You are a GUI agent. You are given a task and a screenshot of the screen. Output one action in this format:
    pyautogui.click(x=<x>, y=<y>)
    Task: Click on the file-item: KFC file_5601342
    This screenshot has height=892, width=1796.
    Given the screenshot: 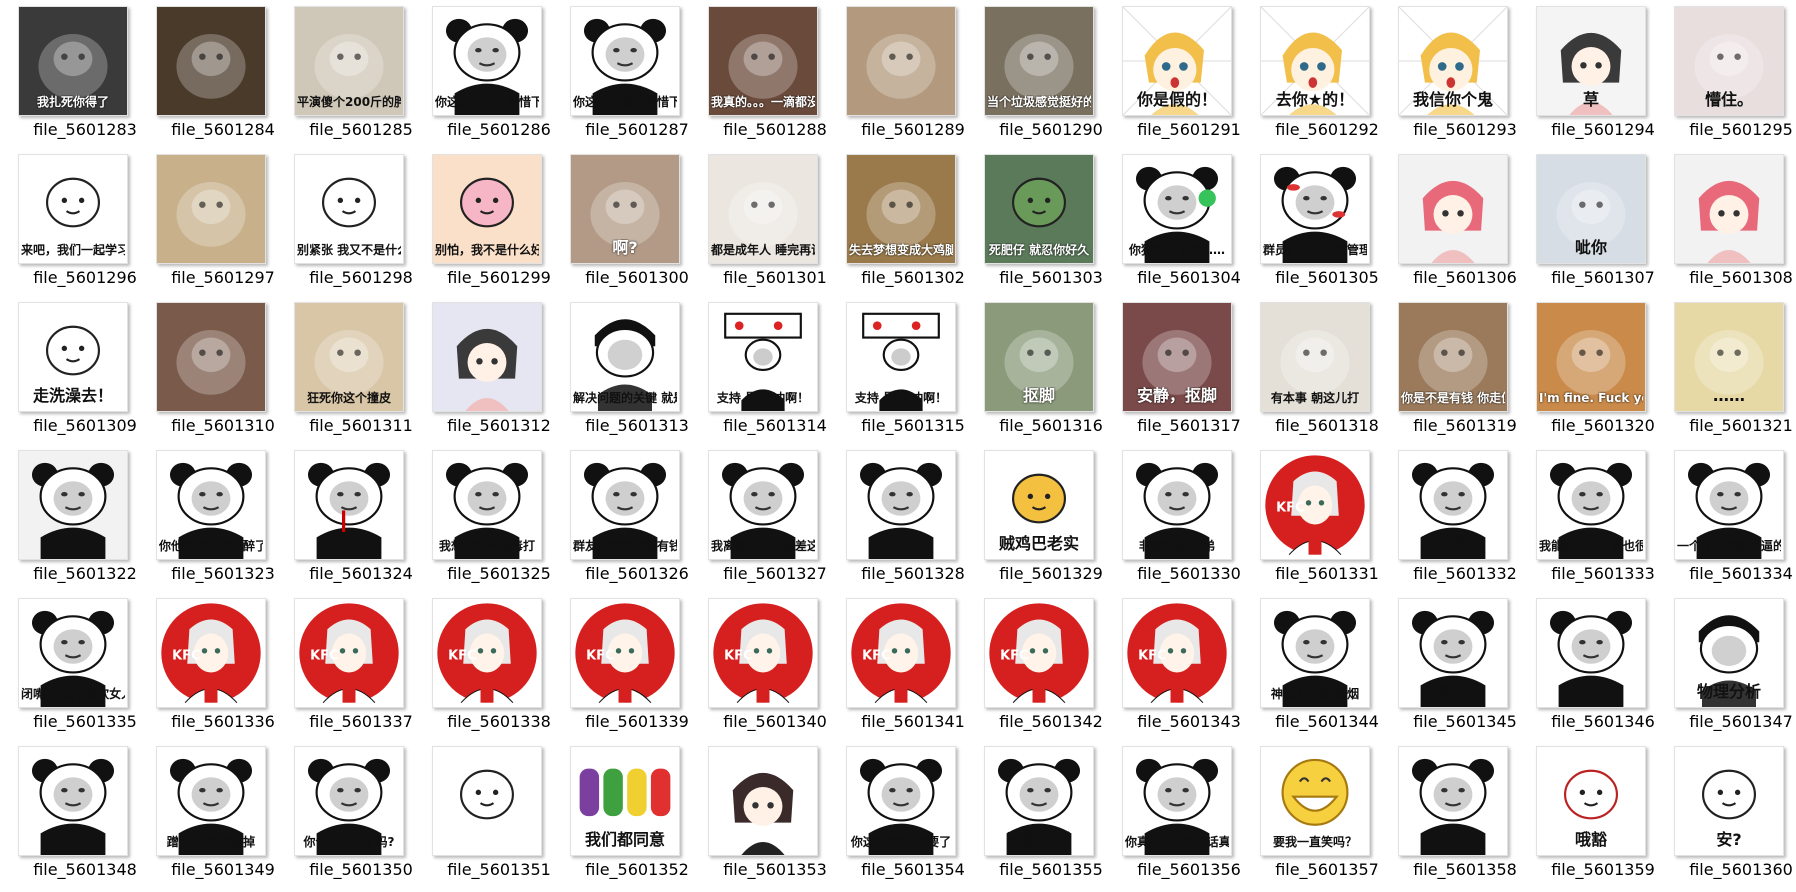 What is the action you would take?
    pyautogui.click(x=1053, y=670)
    